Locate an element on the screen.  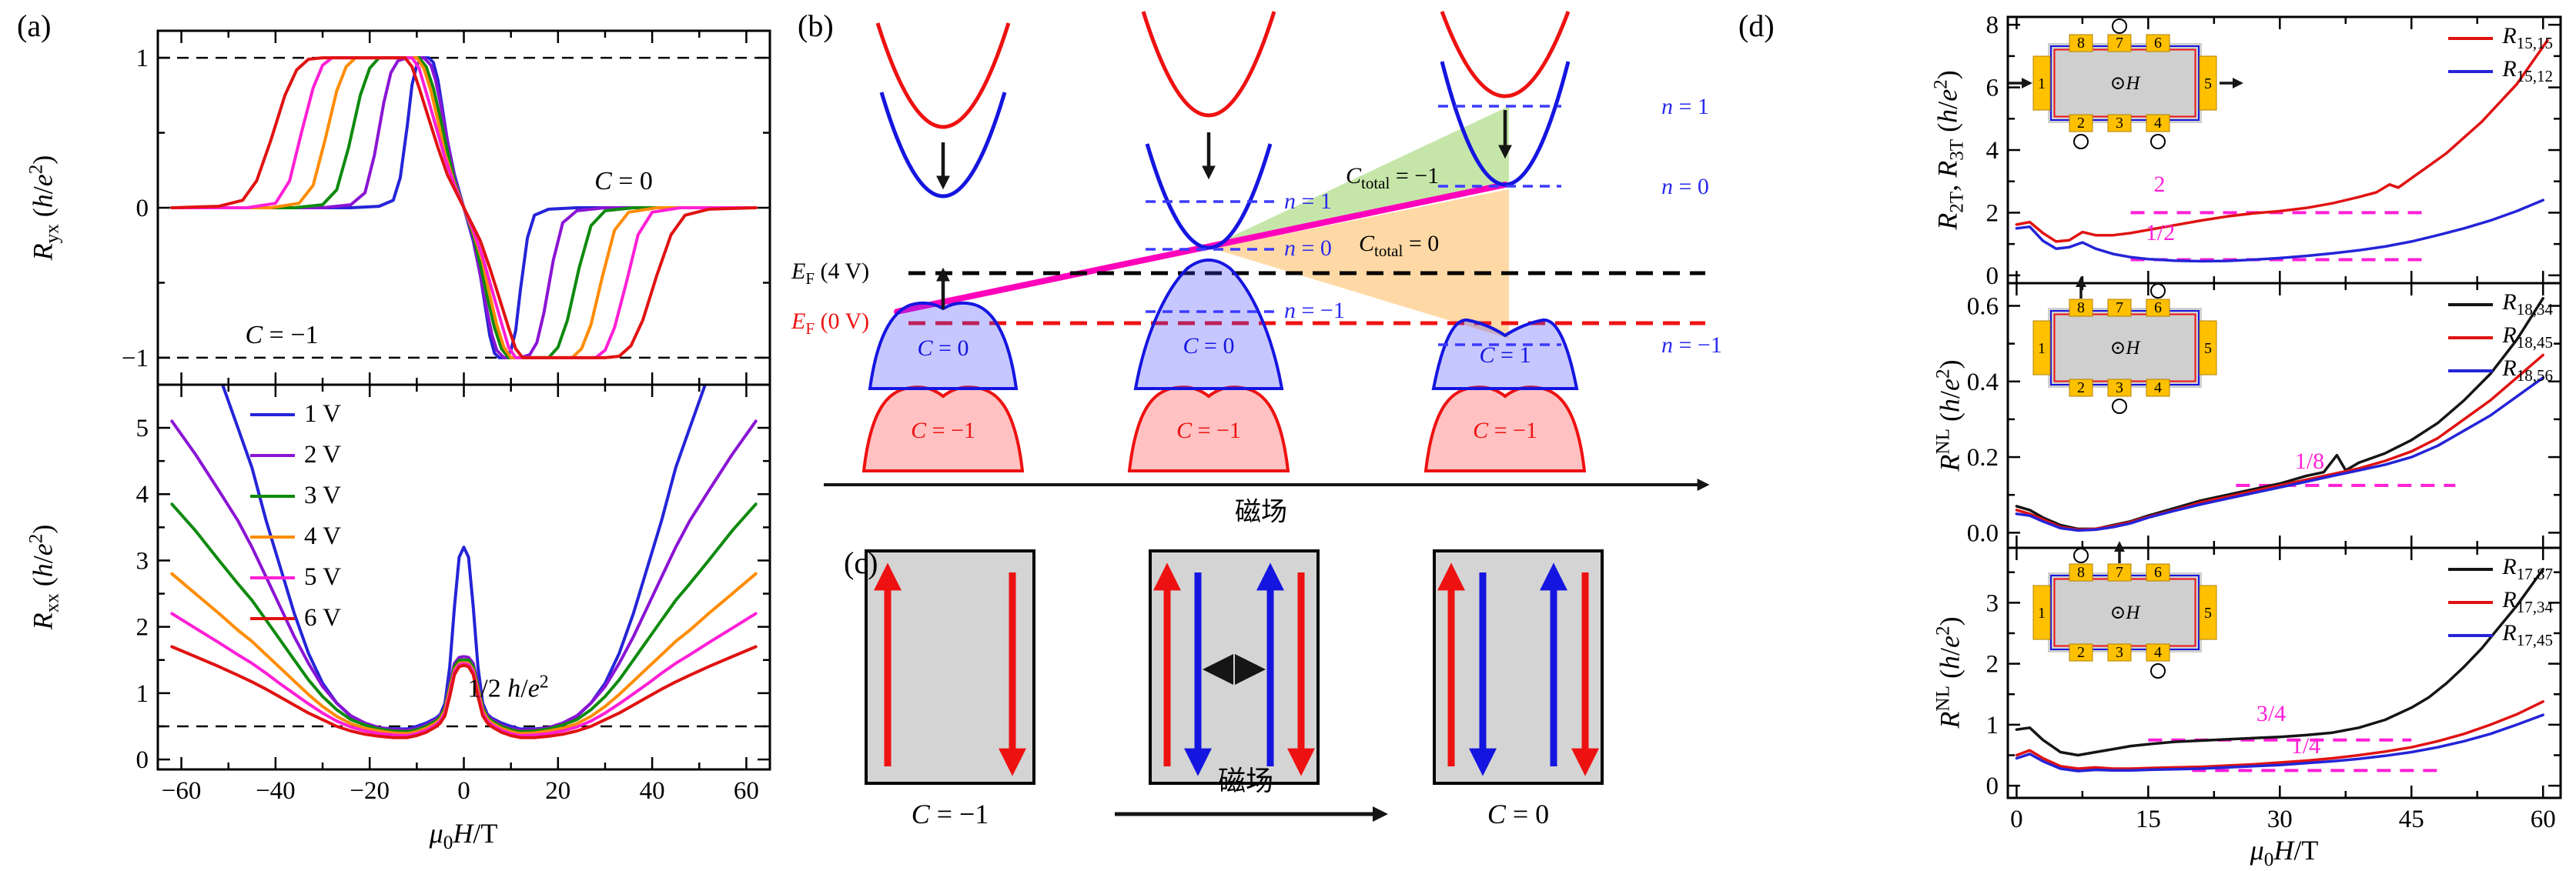
contact-number: 6 is located at coordinates (2158, 572).